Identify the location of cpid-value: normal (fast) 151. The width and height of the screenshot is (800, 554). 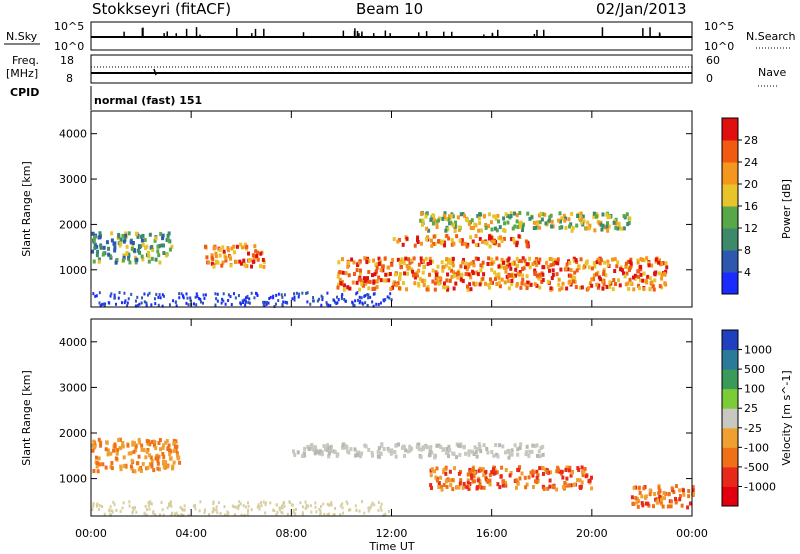
(148, 100).